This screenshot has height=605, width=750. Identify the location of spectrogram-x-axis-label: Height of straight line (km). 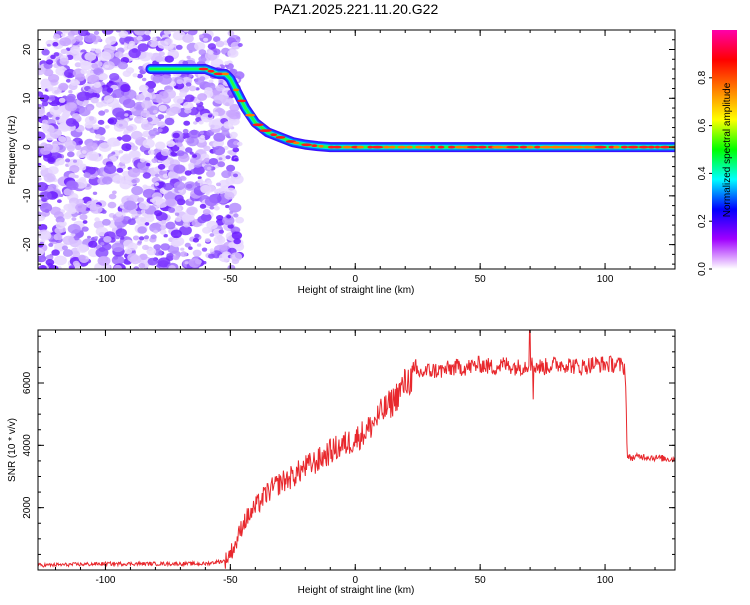
(356, 290).